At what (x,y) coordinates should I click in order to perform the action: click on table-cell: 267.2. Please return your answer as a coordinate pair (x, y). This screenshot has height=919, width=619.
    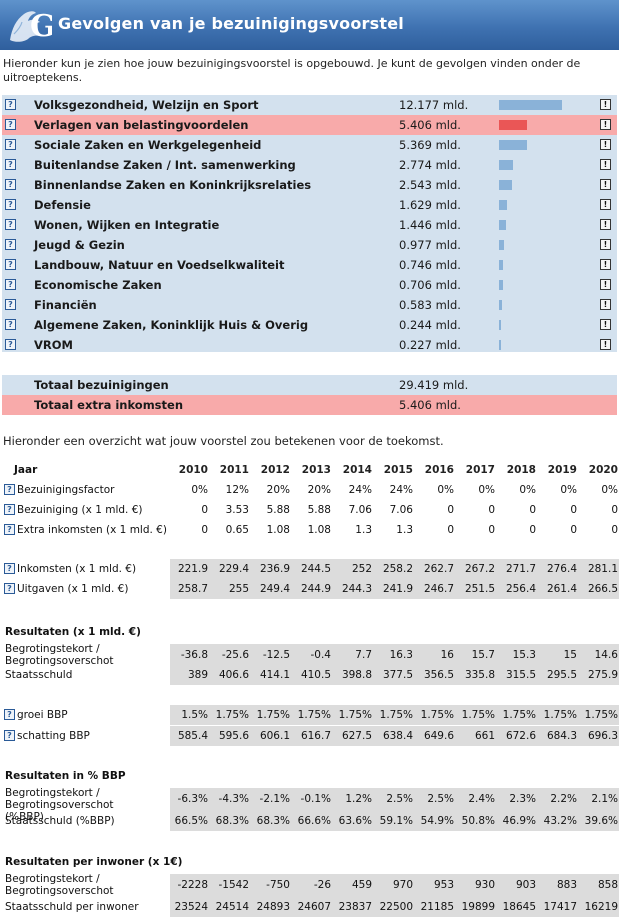
    Looking at the image, I should click on (477, 569).